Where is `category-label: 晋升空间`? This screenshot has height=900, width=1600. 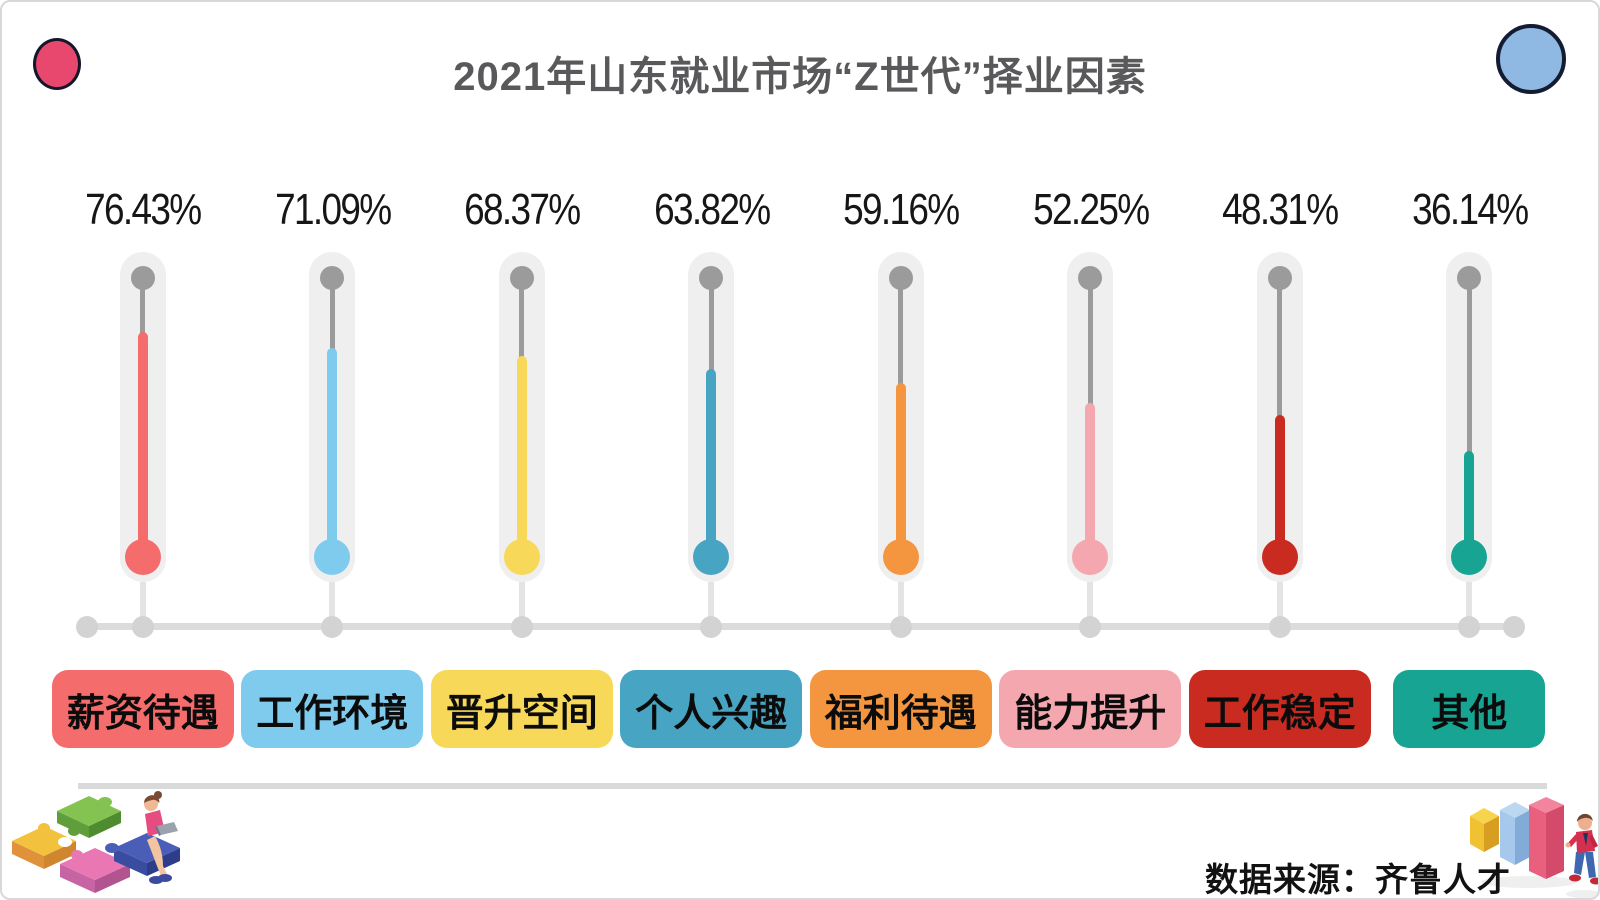 category-label: 晋升空间 is located at coordinates (521, 709).